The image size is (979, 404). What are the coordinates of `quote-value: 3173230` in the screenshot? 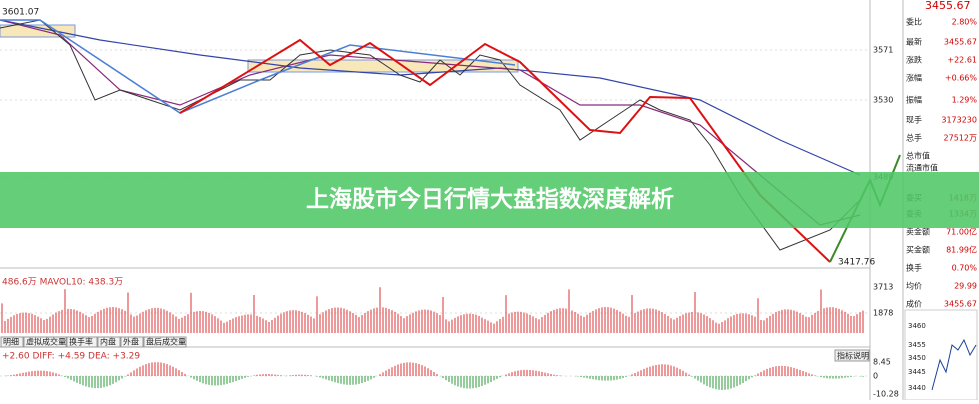 It's located at (959, 120).